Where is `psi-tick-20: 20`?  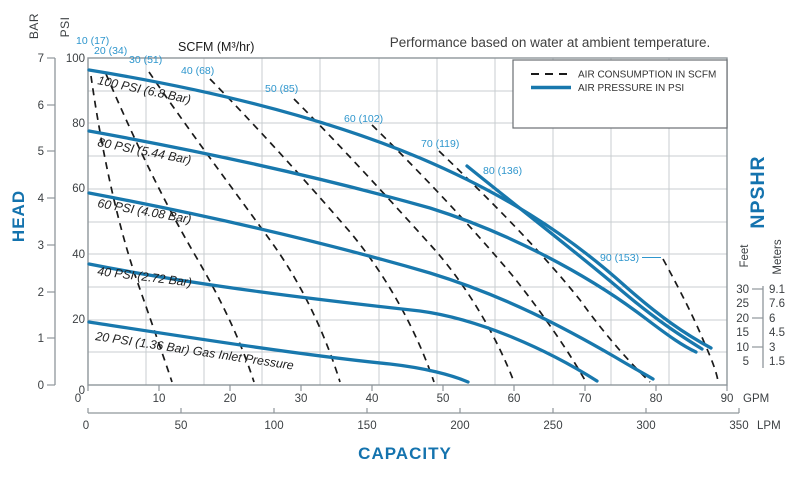 psi-tick-20: 20 is located at coordinates (78, 320).